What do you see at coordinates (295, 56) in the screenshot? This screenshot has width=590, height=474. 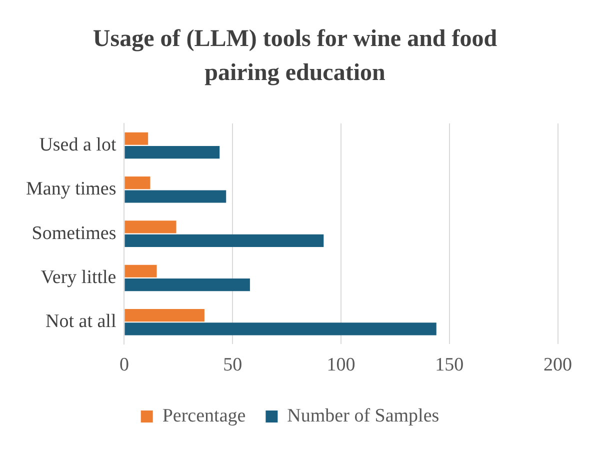 I see `chart-title: Usage of (LLM) tools for wine and food pairing education` at bounding box center [295, 56].